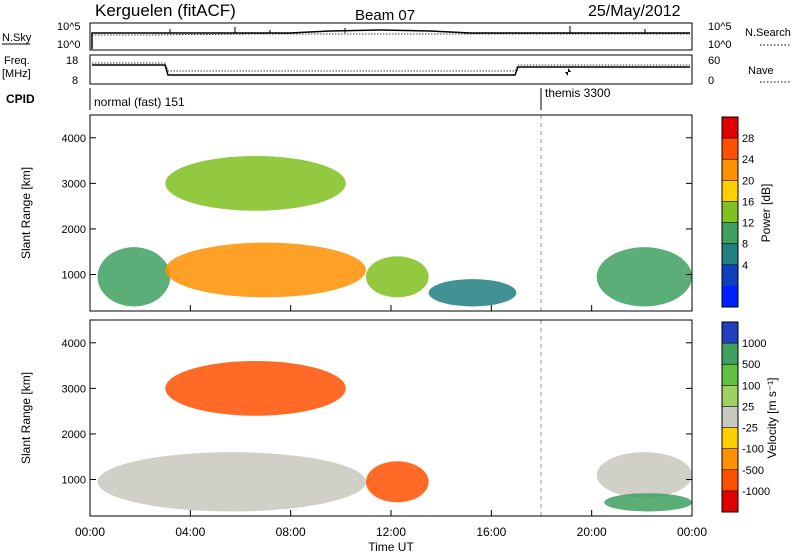  Describe the element at coordinates (20, 99) in the screenshot. I see `cpid-label: CPID` at that location.